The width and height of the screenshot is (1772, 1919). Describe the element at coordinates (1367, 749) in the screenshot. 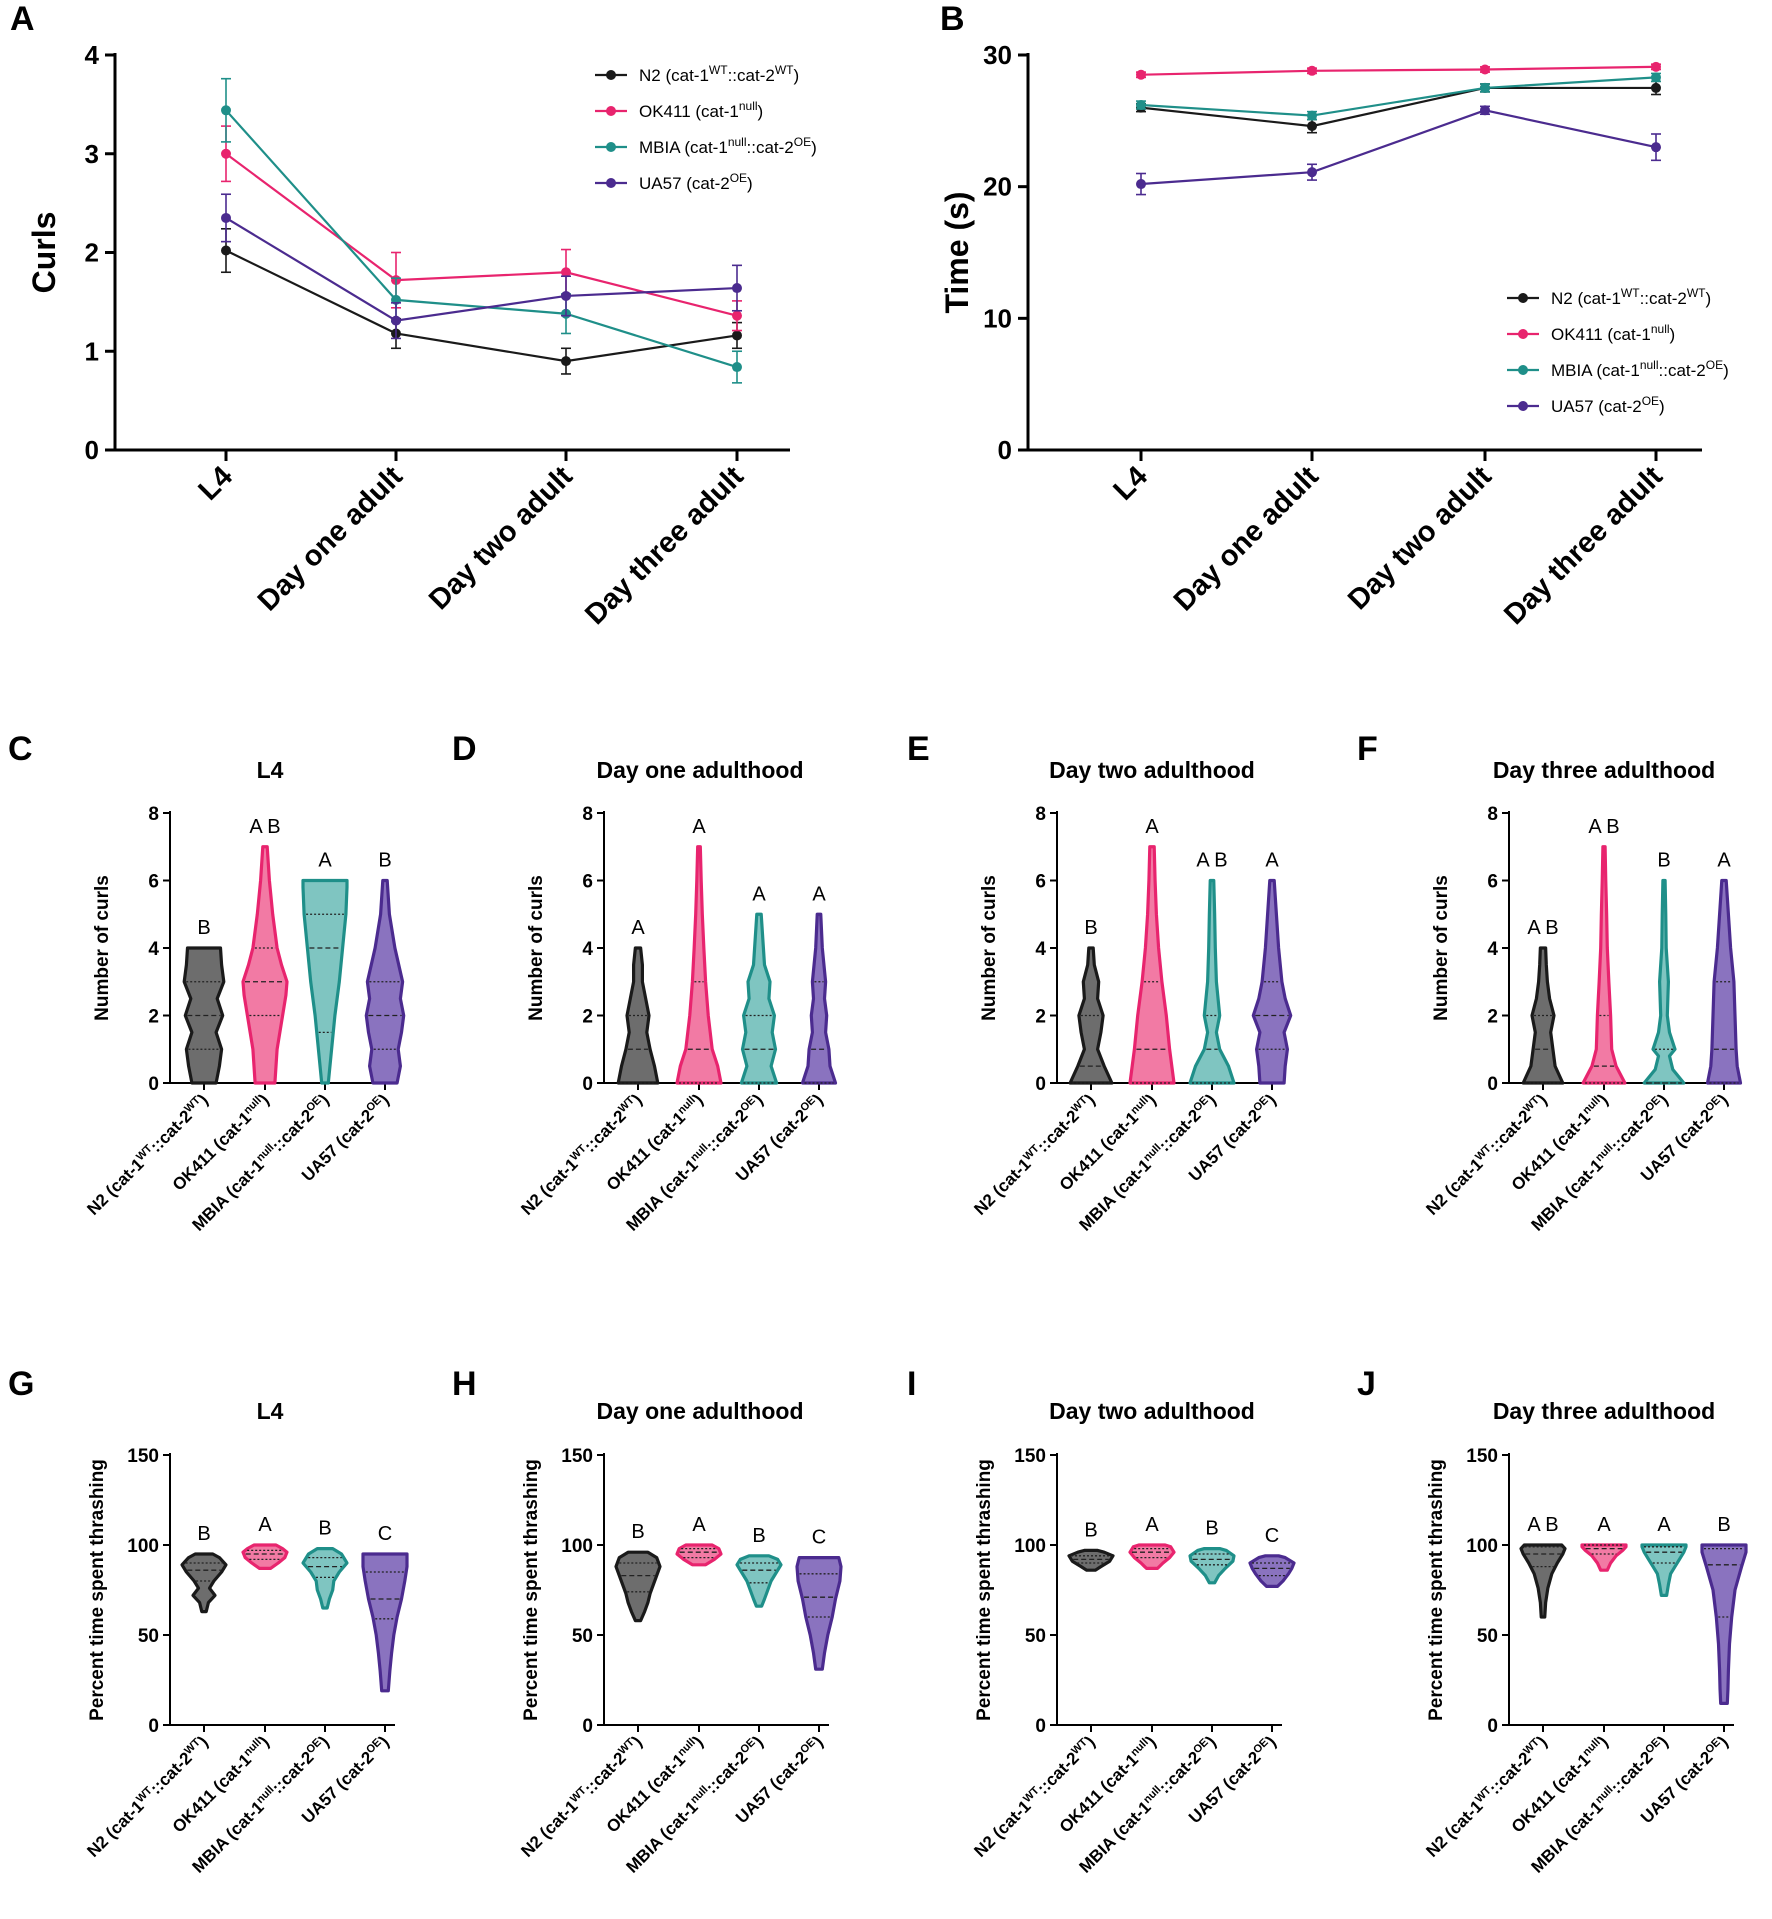

I see `panel-label: F` at that location.